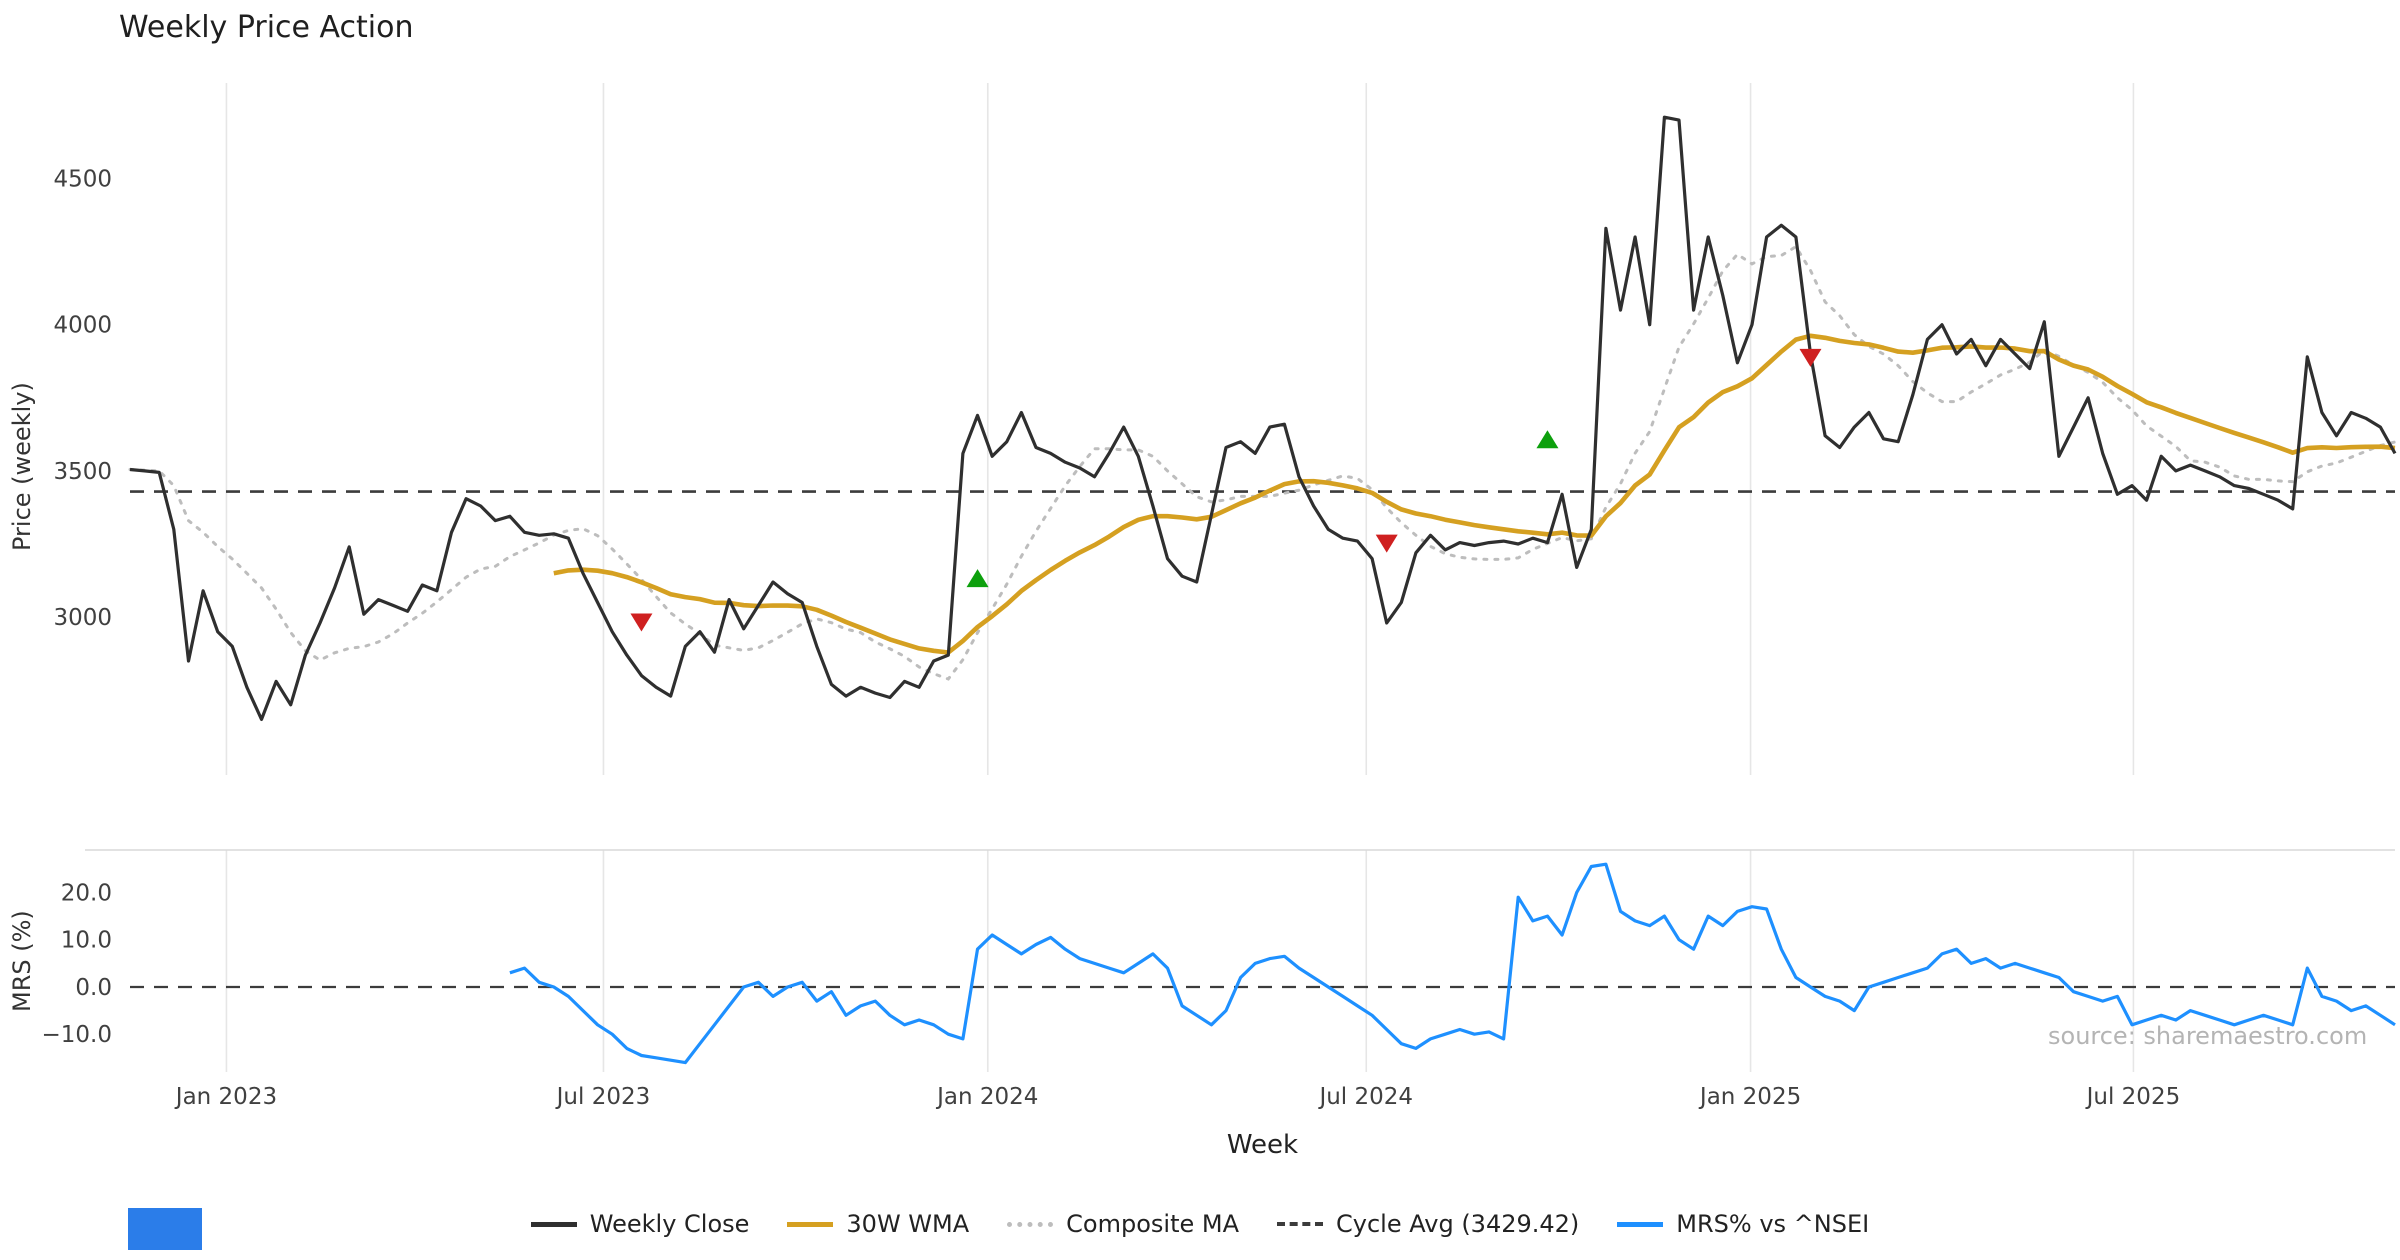  Describe the element at coordinates (1458, 1224) in the screenshot. I see `legend-label-cycle-avg-3429-42: Cycle Avg (3429.42)` at that location.